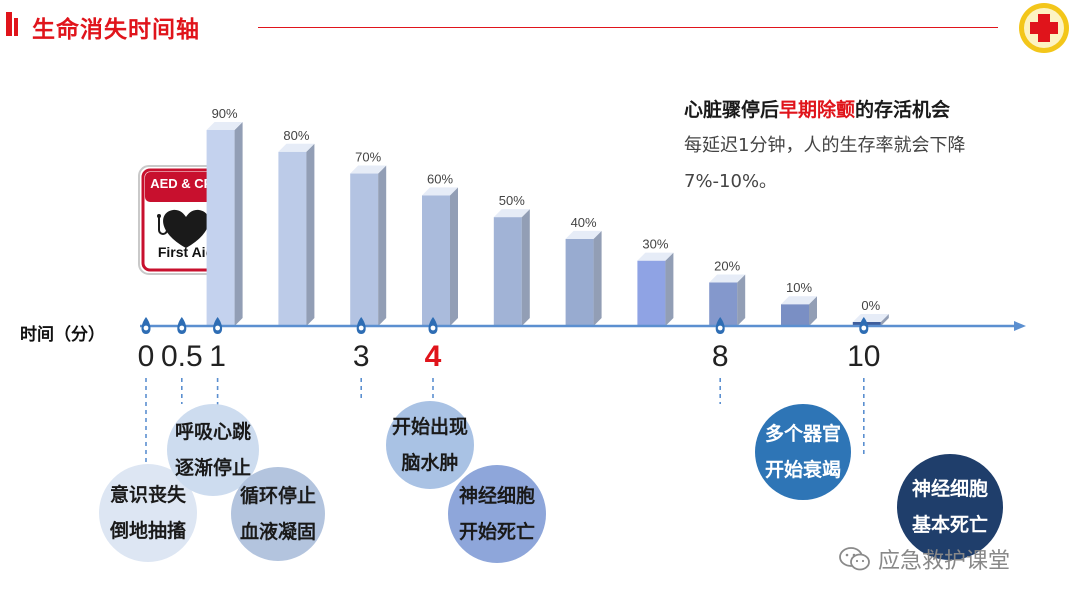  I want to click on event-line1: 多个器官, so click(802, 434).